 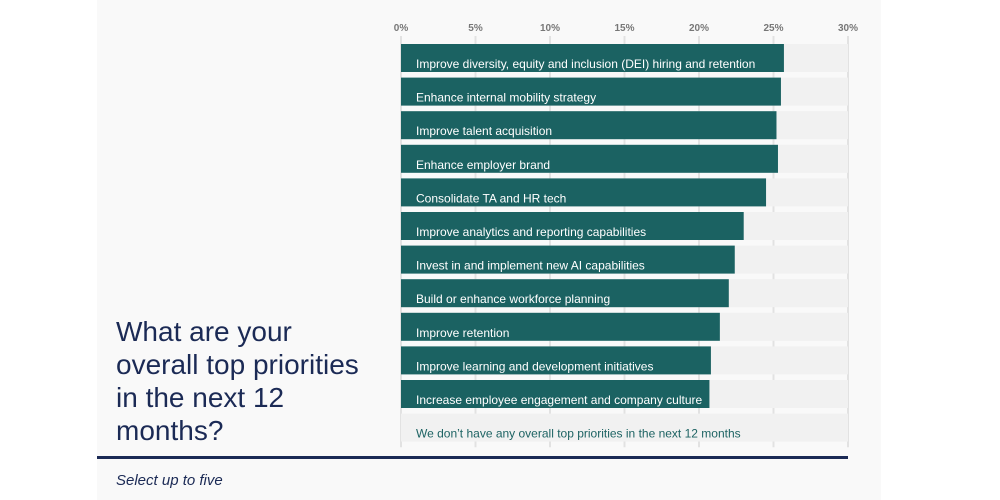 I want to click on bar-label: Improve retention, so click(x=462, y=333).